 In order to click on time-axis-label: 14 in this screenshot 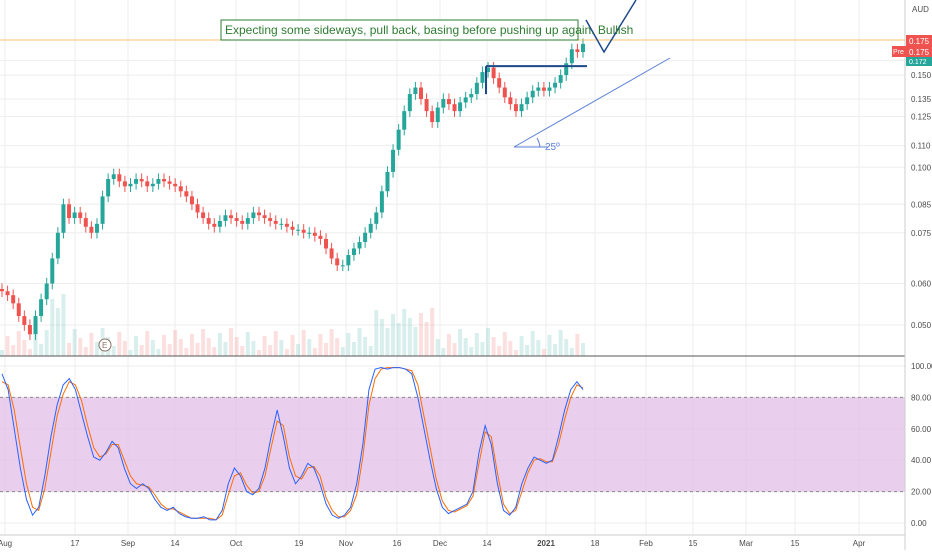, I will do `click(487, 543)`.